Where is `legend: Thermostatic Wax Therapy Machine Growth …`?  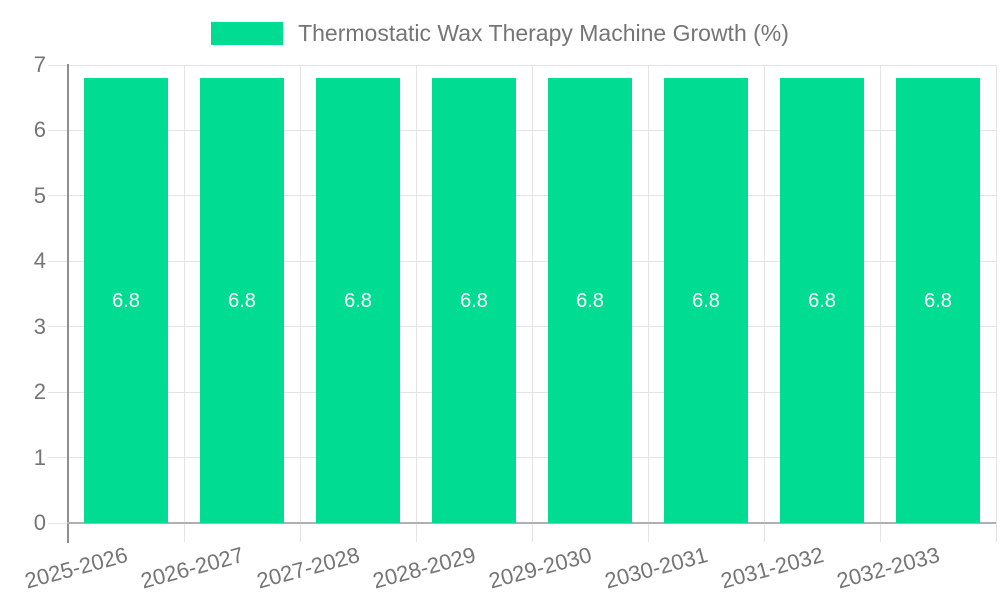 legend: Thermostatic Wax Therapy Machine Growth … is located at coordinates (500, 33).